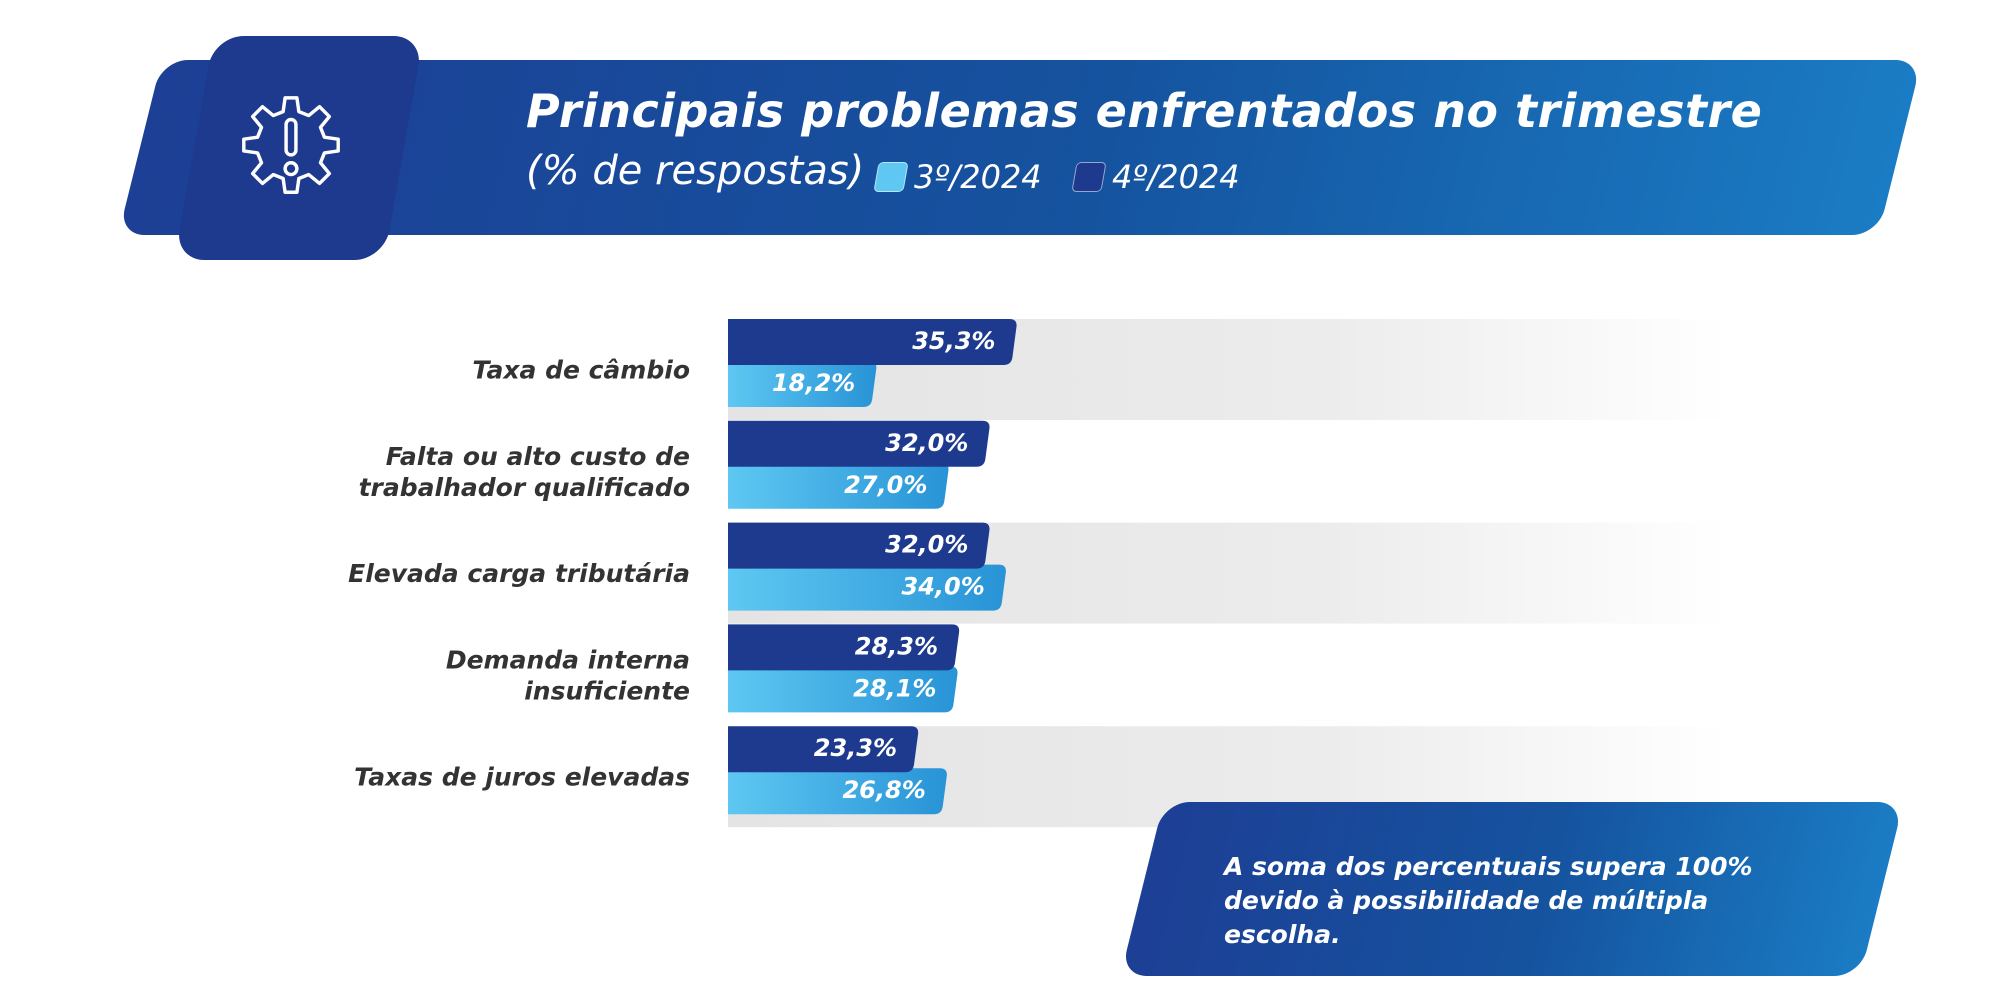  Describe the element at coordinates (291, 145) in the screenshot. I see `gear-alert-icon` at that location.